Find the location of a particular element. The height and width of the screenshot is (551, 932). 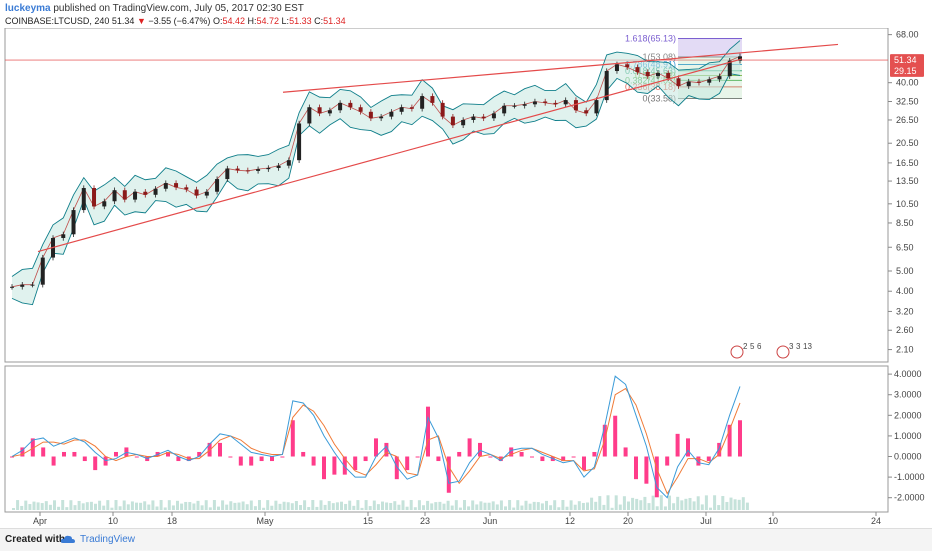

price-tick-label: 6.50 is located at coordinates (905, 247).